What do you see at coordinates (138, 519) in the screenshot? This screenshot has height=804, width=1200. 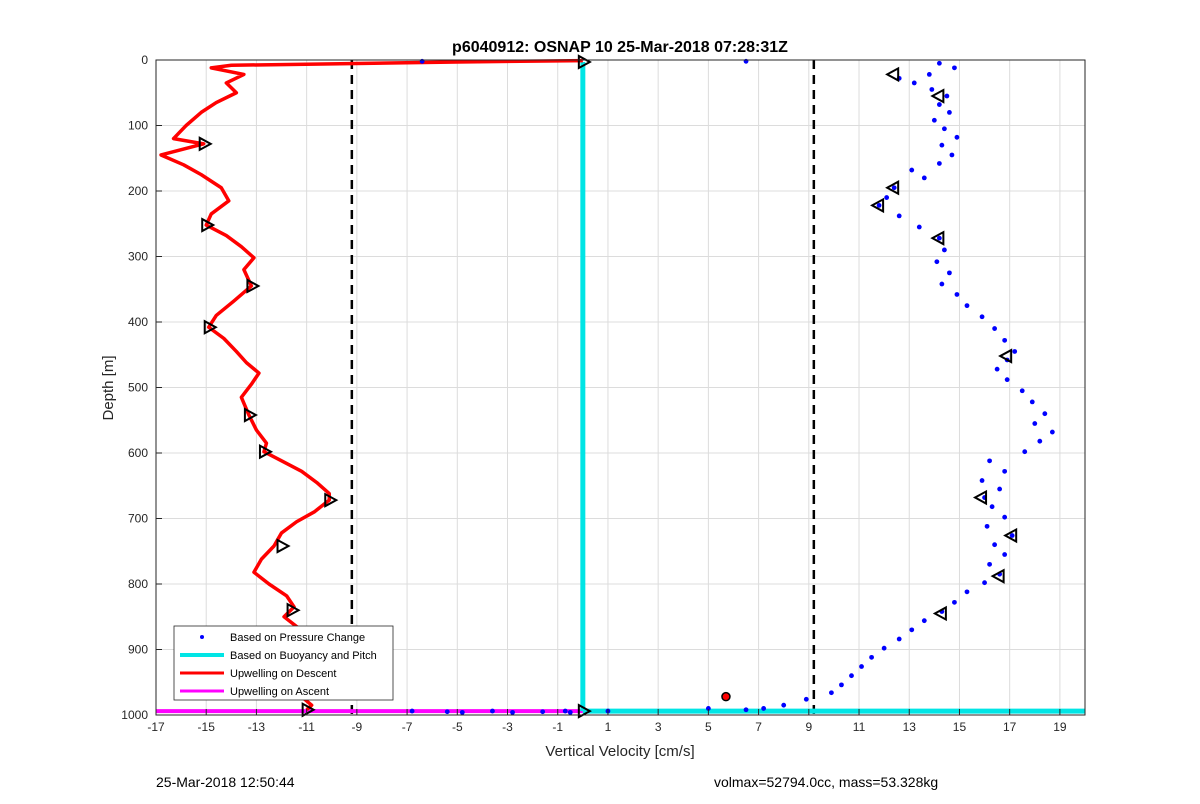 I see `y-tick-label: 700` at bounding box center [138, 519].